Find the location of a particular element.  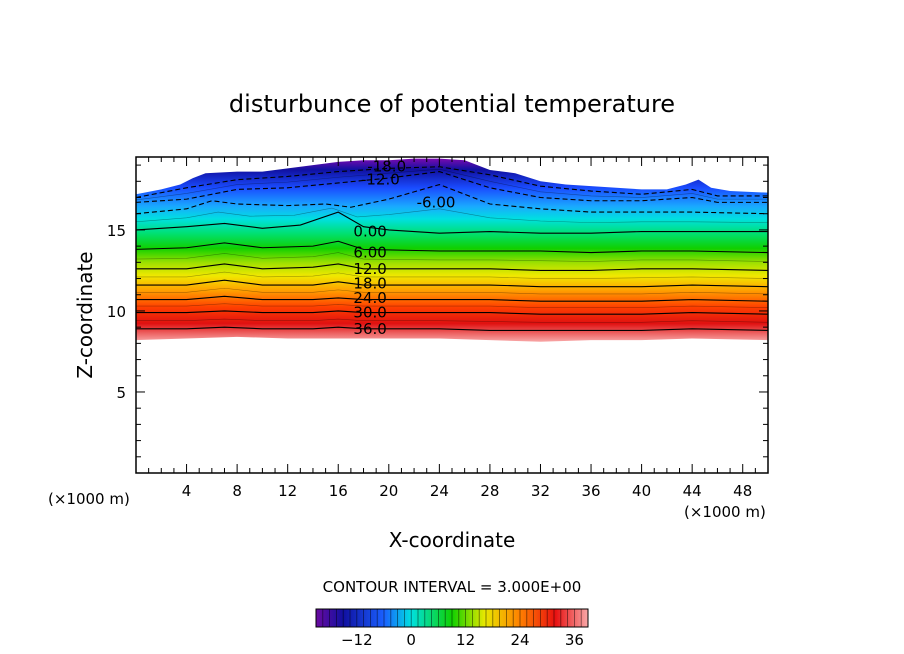

x-tick-label: 36 is located at coordinates (590, 491).